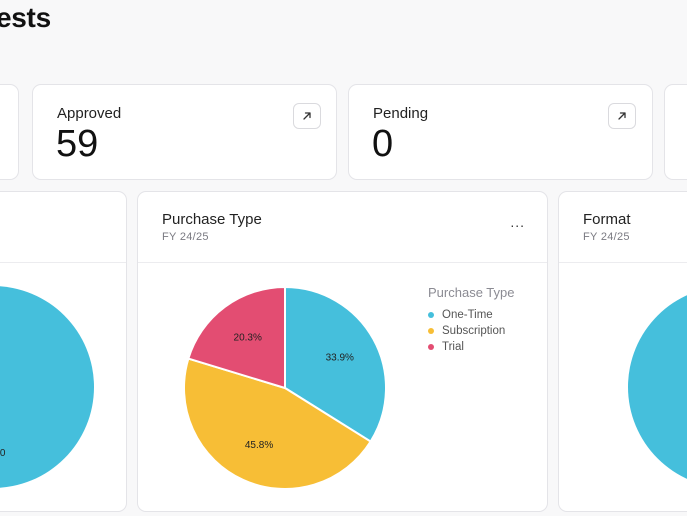 The width and height of the screenshot is (687, 516). What do you see at coordinates (248, 338) in the screenshot?
I see `pie-slice-label: 20.3%` at bounding box center [248, 338].